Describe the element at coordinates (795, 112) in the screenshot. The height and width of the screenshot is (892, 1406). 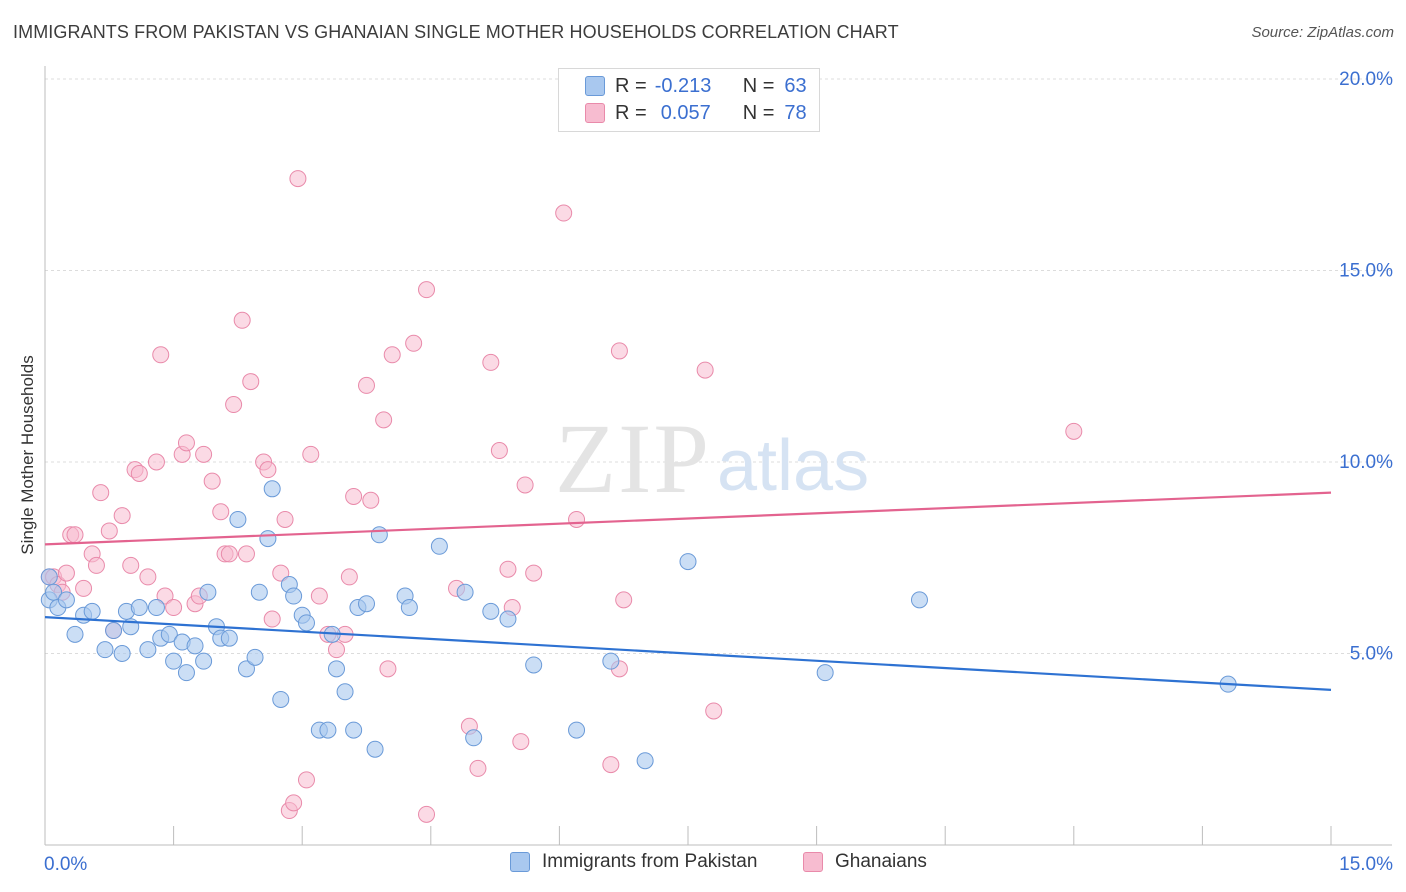
I see `legend-n-value: 78` at that location.